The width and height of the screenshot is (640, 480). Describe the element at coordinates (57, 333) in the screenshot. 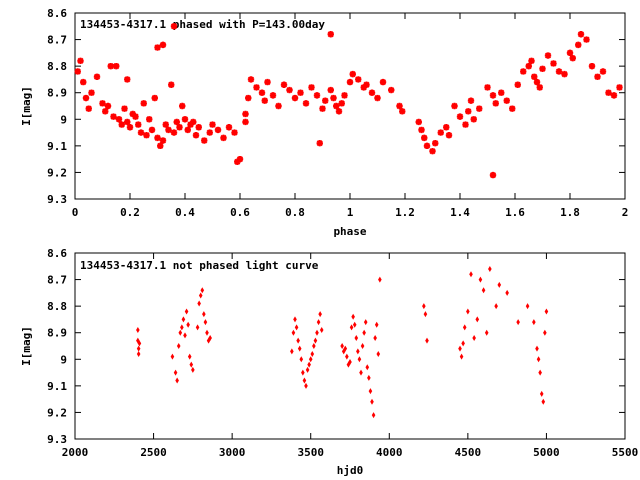

I see `y-tick-label: 8.9` at that location.